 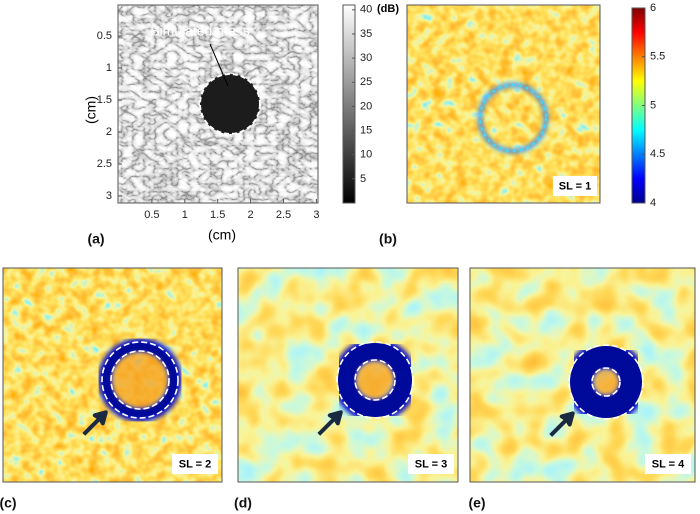 I want to click on panel-label: (a), so click(x=95, y=239).